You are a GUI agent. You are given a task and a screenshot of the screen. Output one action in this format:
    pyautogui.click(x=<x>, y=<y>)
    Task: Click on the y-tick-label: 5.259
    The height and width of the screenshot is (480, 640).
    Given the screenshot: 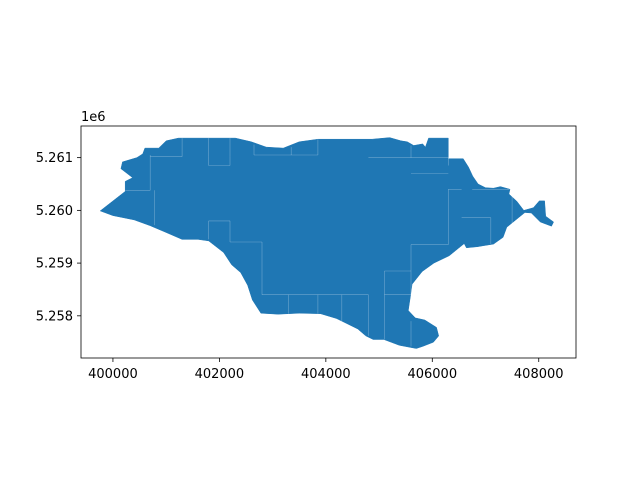 What is the action you would take?
    pyautogui.click(x=54, y=264)
    